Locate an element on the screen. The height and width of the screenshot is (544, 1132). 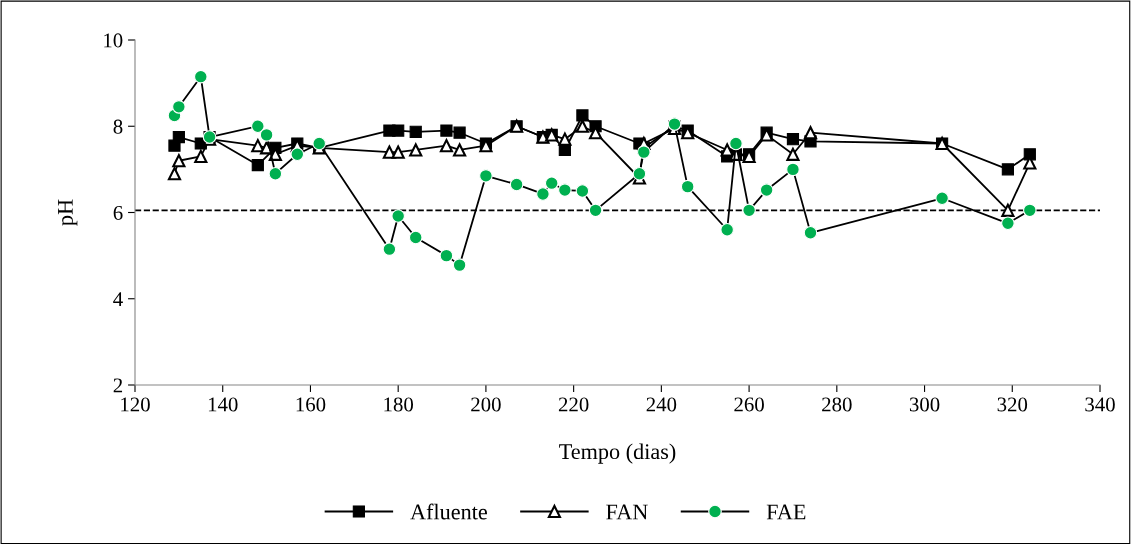
legend-label: Afluente is located at coordinates (448, 511).